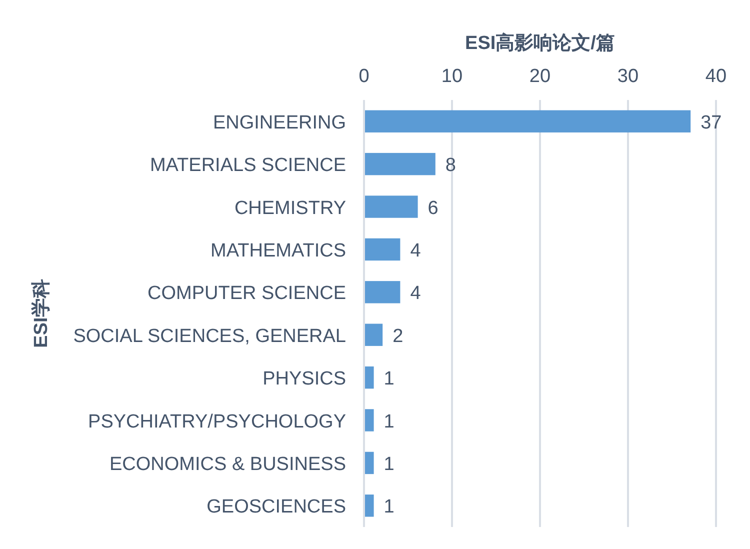 The width and height of the screenshot is (750, 549). What do you see at coordinates (279, 123) in the screenshot?
I see `y-tick-label: ENGINEERING` at bounding box center [279, 123].